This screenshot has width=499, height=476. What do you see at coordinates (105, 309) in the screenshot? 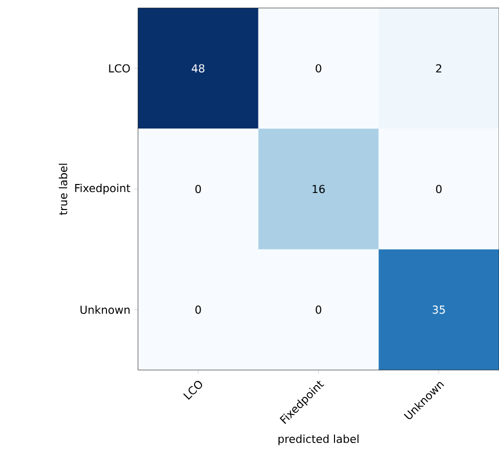
I see `y-tick-label: Unknown` at bounding box center [105, 309].